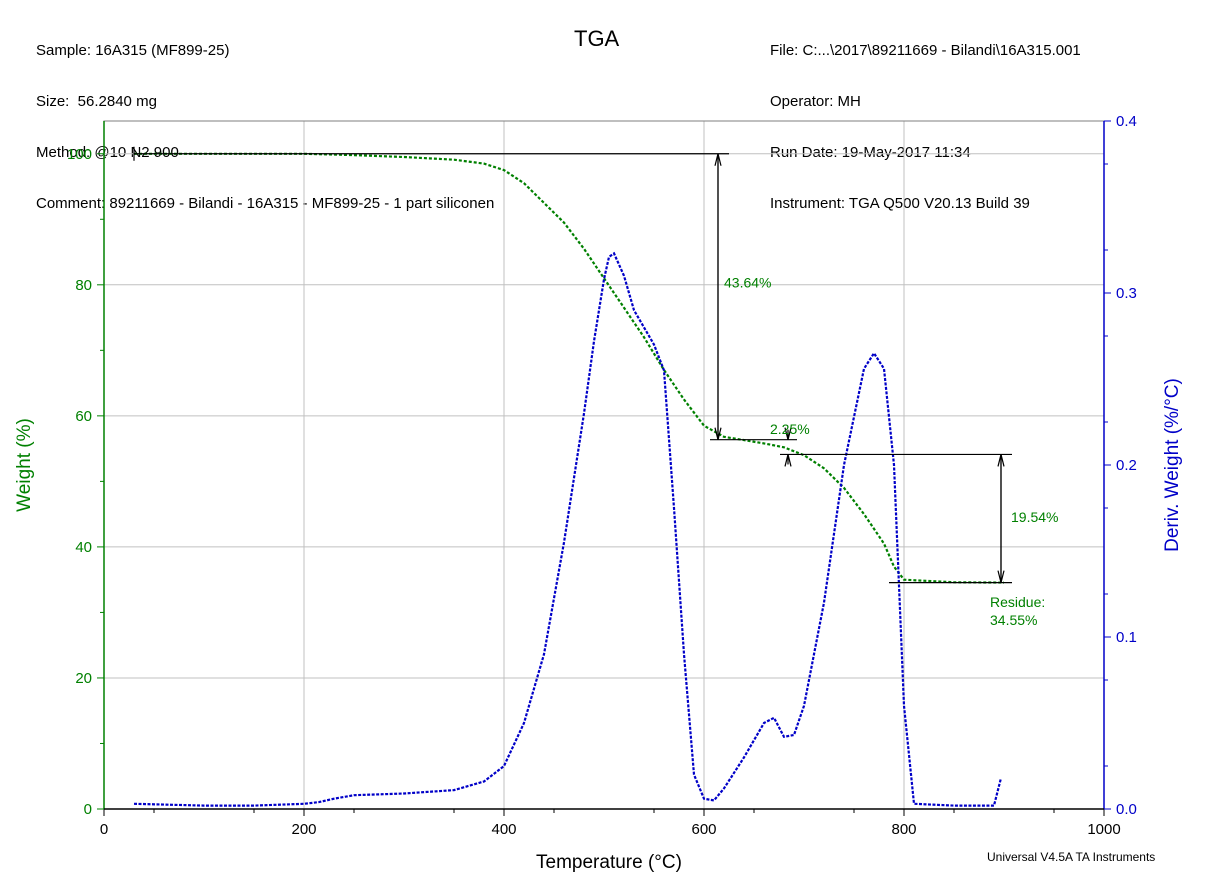 The width and height of the screenshot is (1222, 873). I want to click on method-line: Method: @10 N2 900, so click(107, 152).